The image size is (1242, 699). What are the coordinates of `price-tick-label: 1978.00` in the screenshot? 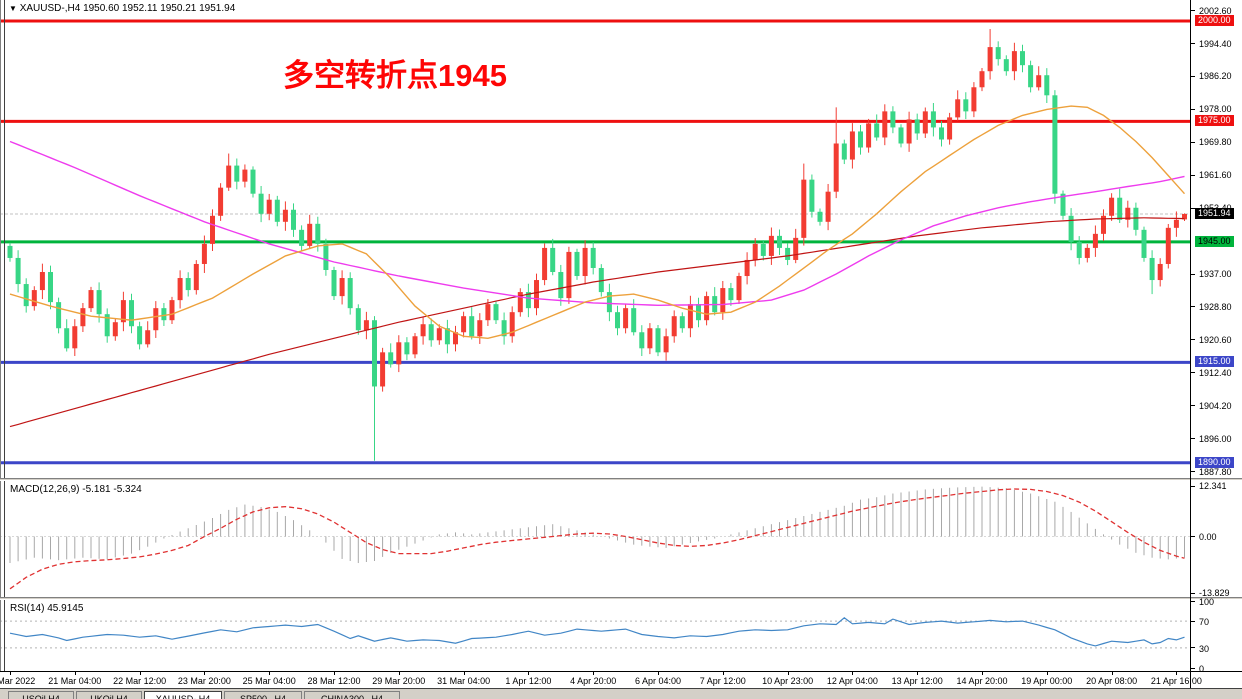 It's located at (1215, 109).